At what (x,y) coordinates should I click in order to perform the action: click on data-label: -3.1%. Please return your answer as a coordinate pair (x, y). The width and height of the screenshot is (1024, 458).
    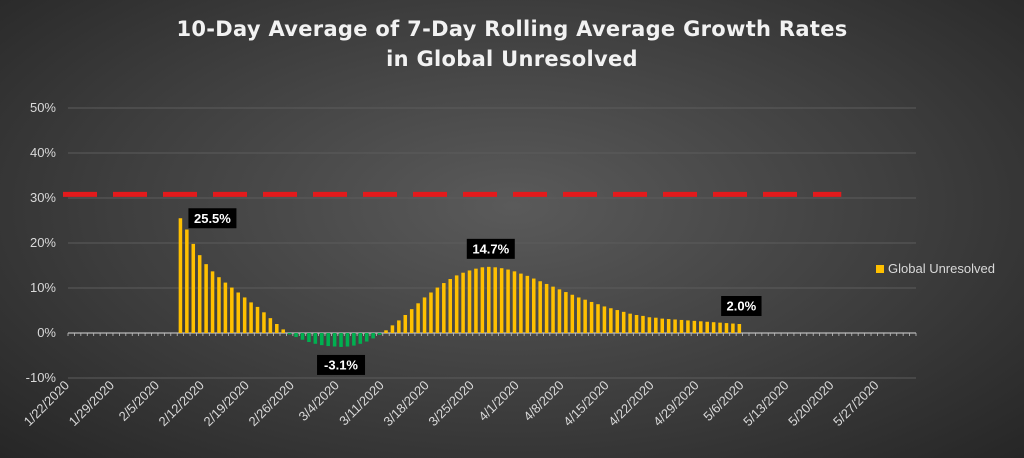
    Looking at the image, I should click on (341, 364).